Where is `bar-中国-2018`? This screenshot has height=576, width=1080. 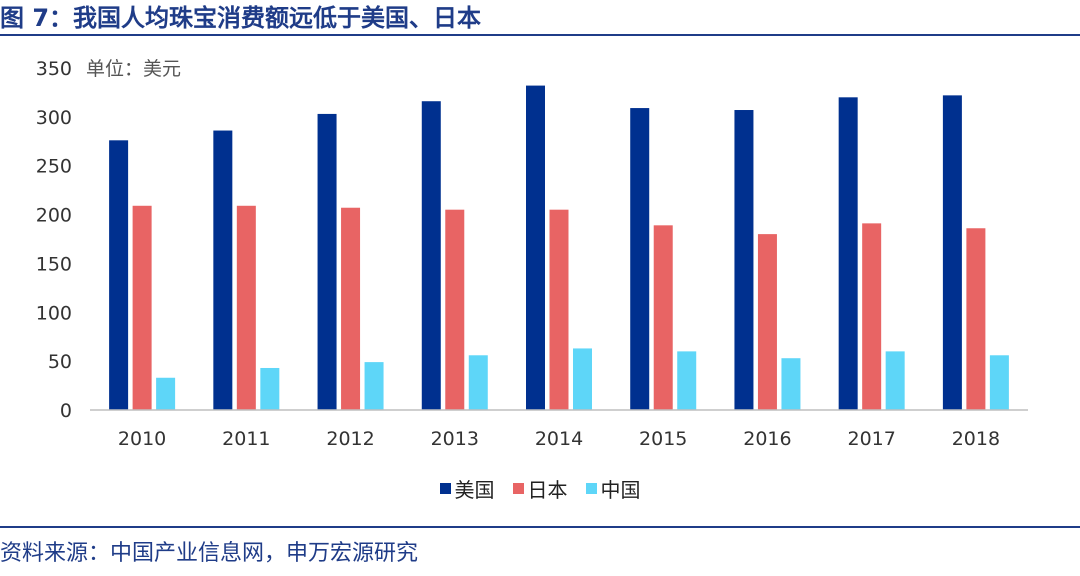 bar-中国-2018 is located at coordinates (999, 382).